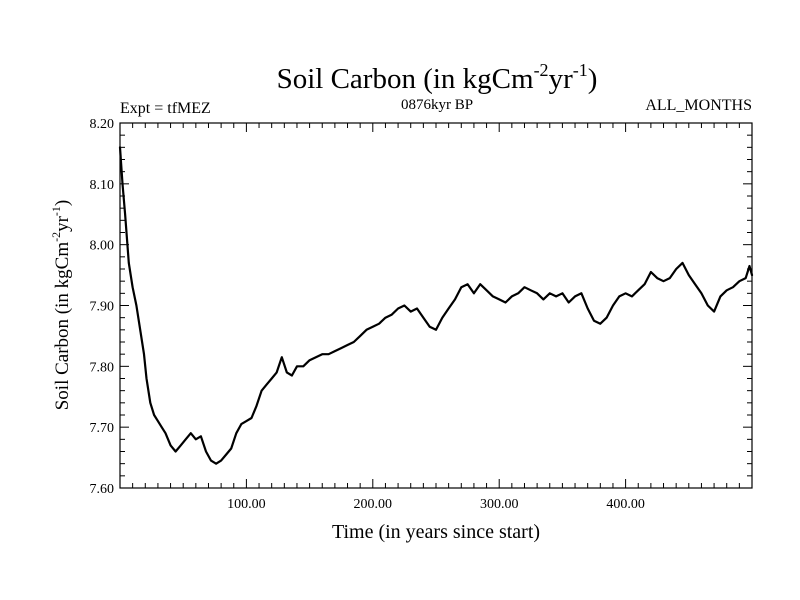 Image resolution: width=800 pixels, height=600 pixels. What do you see at coordinates (102, 124) in the screenshot?
I see `y-tick-label: 8.20` at bounding box center [102, 124].